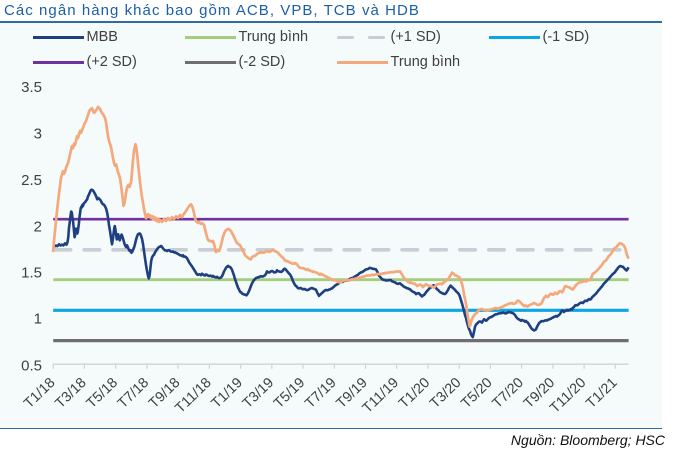 This screenshot has height=456, width=677. I want to click on svg-text: 3.5, so click(31, 87).